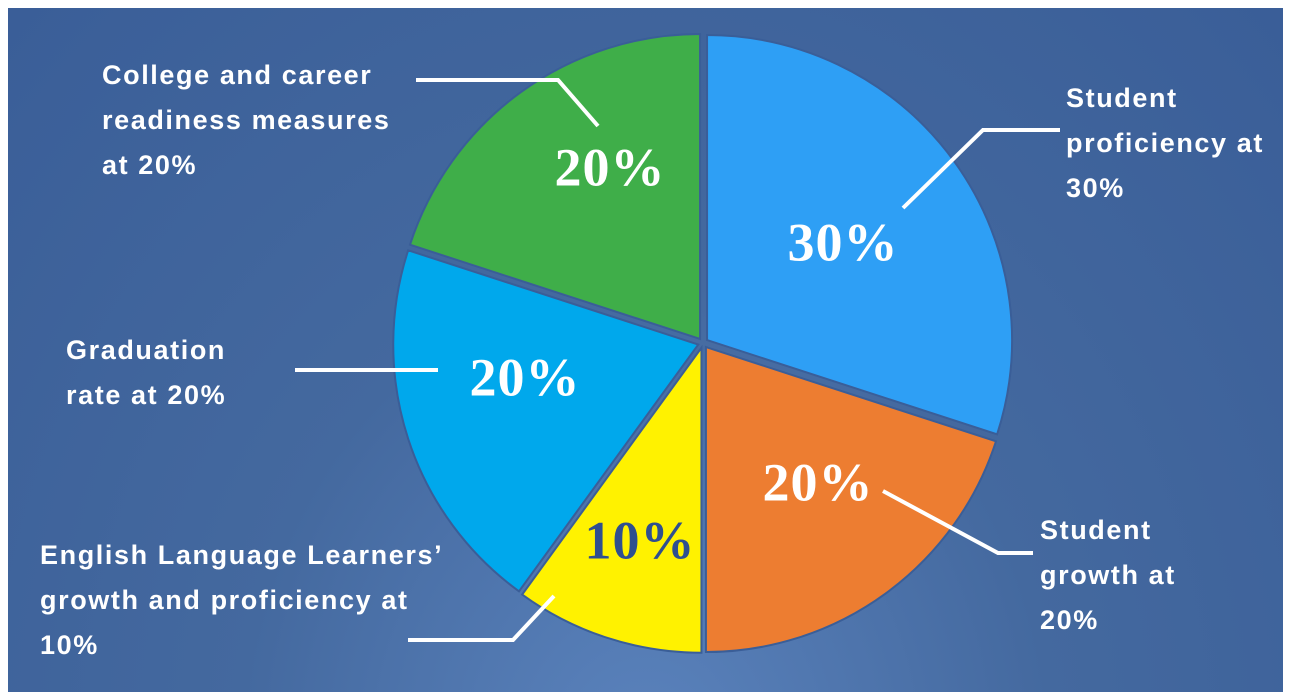 This screenshot has width=1291, height=700. What do you see at coordinates (843, 242) in the screenshot?
I see `value-label: 30%` at bounding box center [843, 242].